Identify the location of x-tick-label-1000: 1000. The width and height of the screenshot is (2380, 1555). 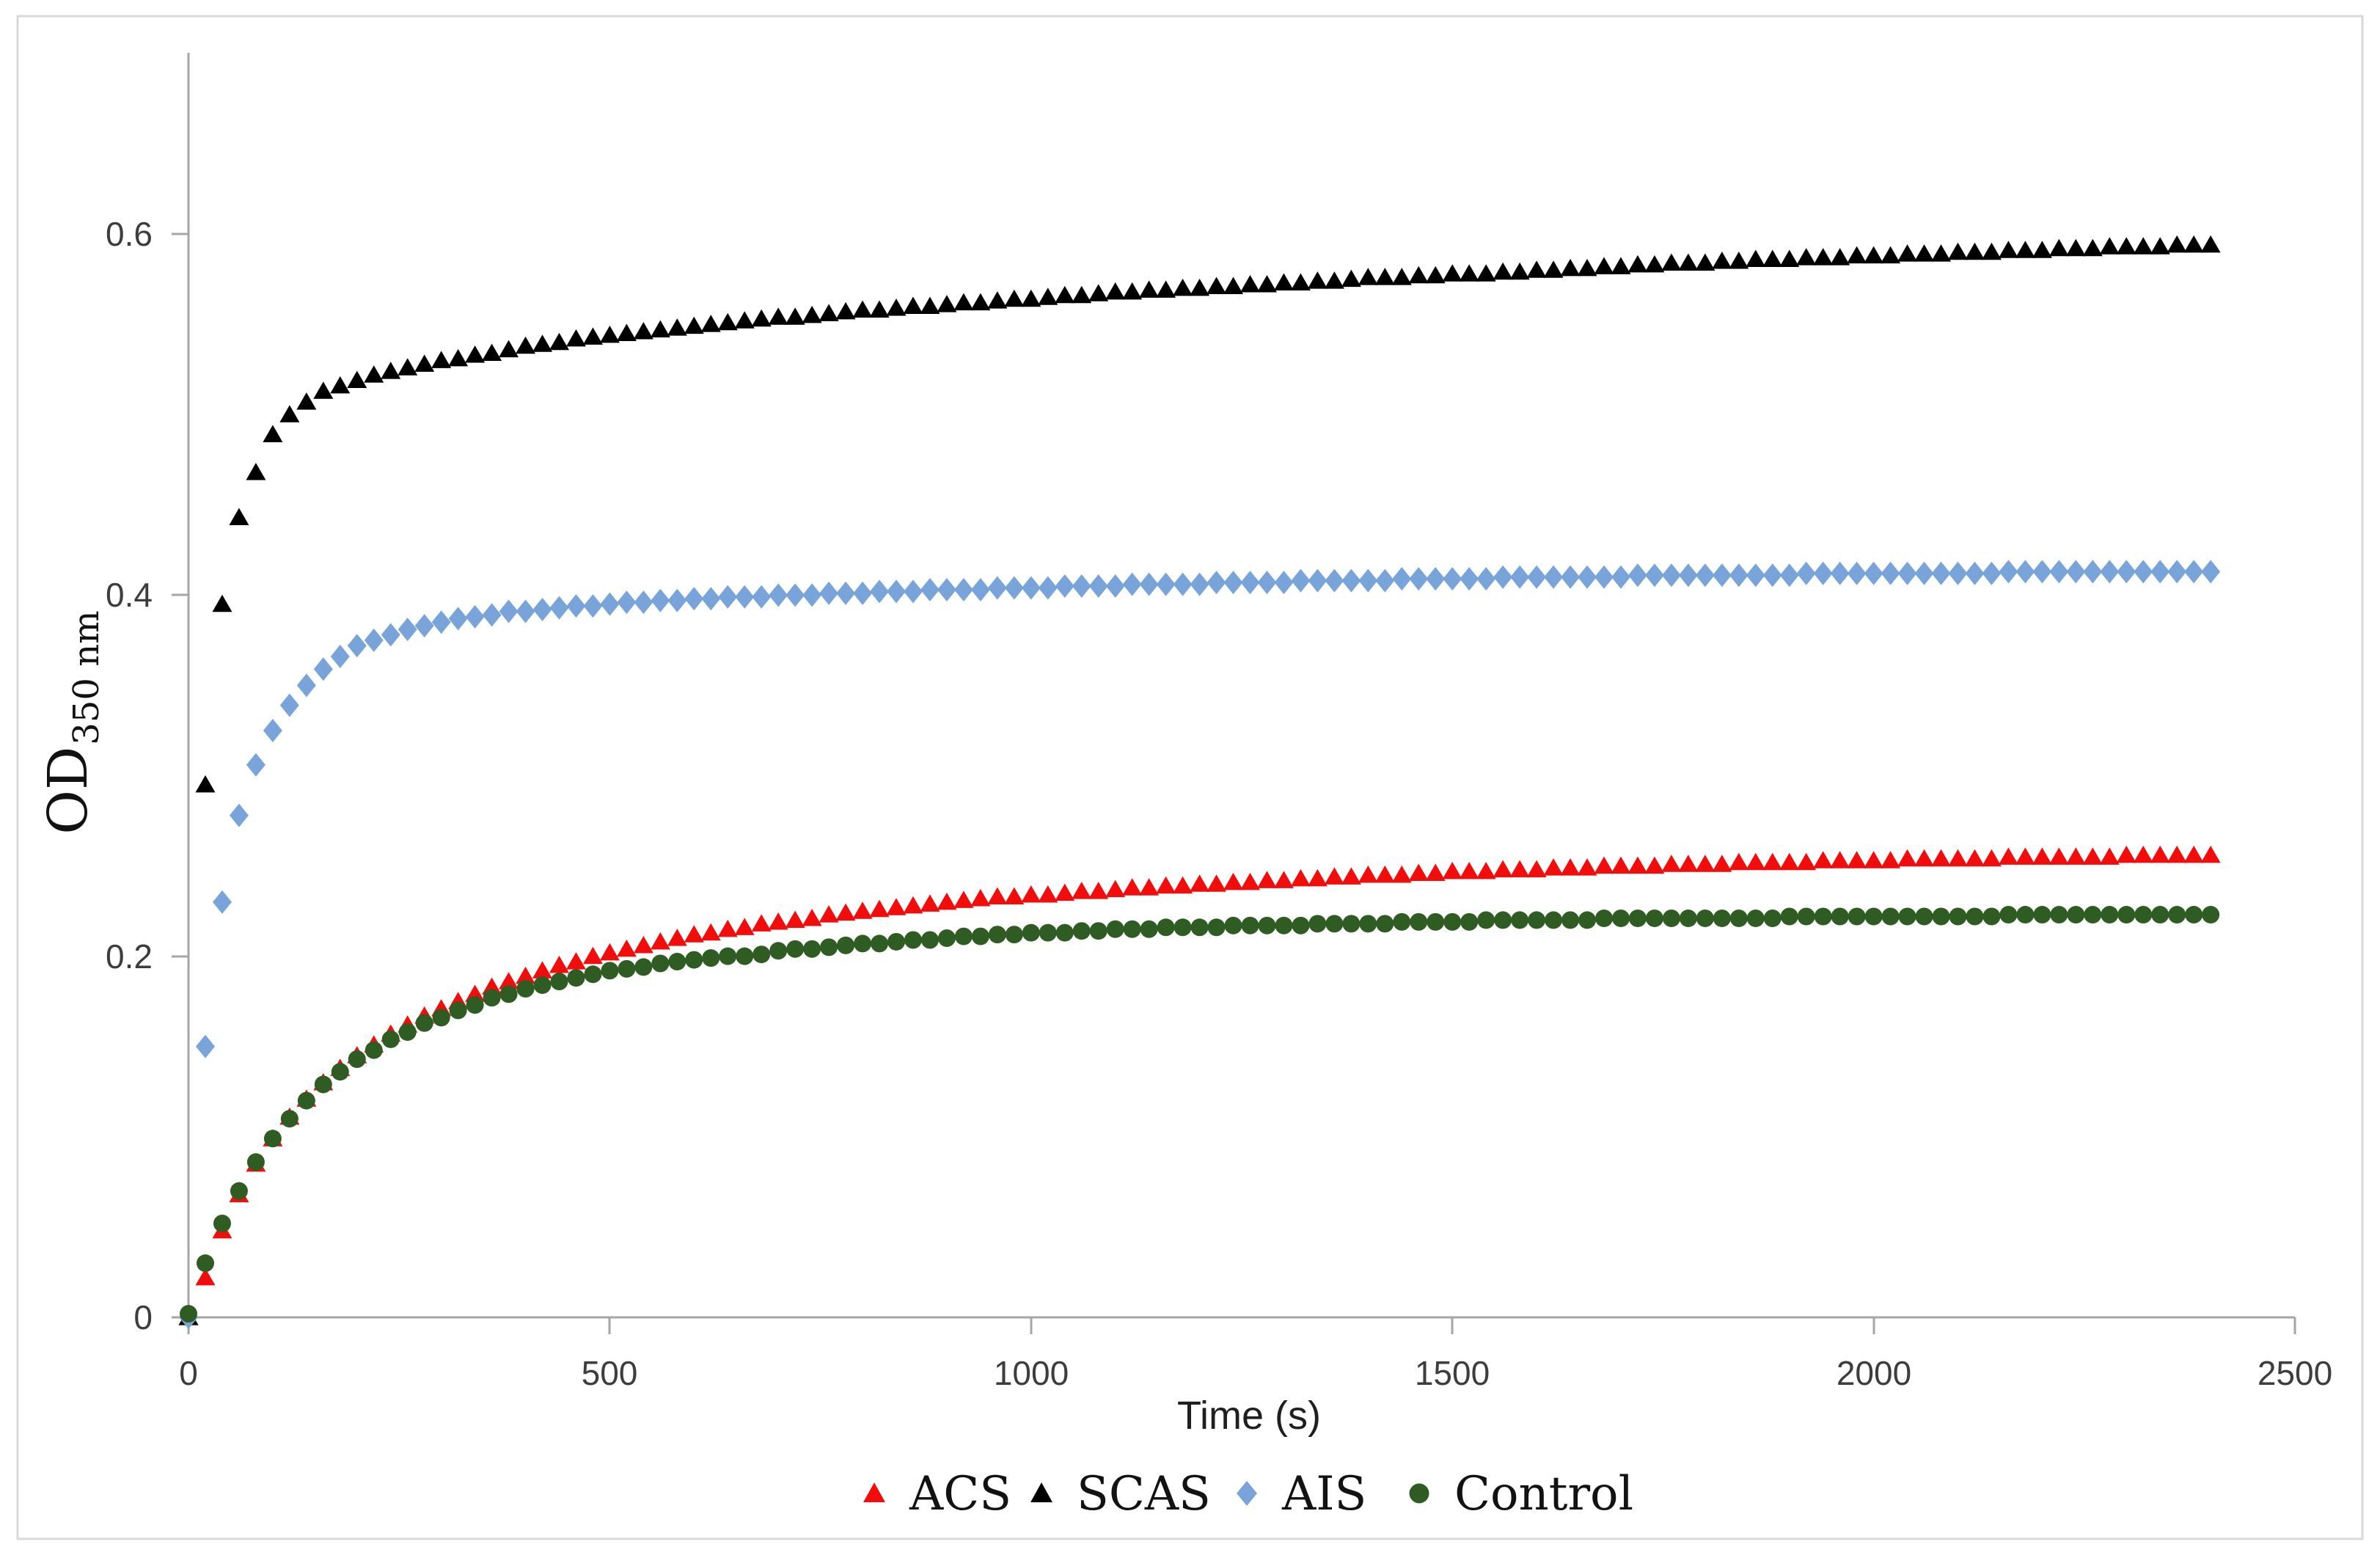
(1032, 1373).